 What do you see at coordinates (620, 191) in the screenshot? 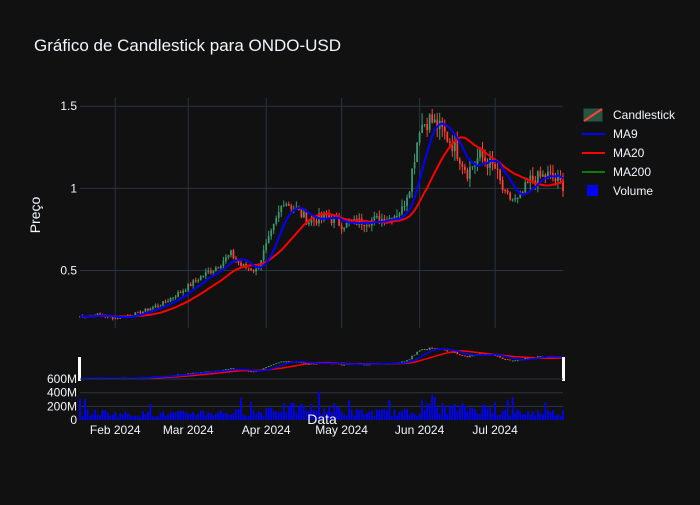
I see `legend-item-volume: Volume` at bounding box center [620, 191].